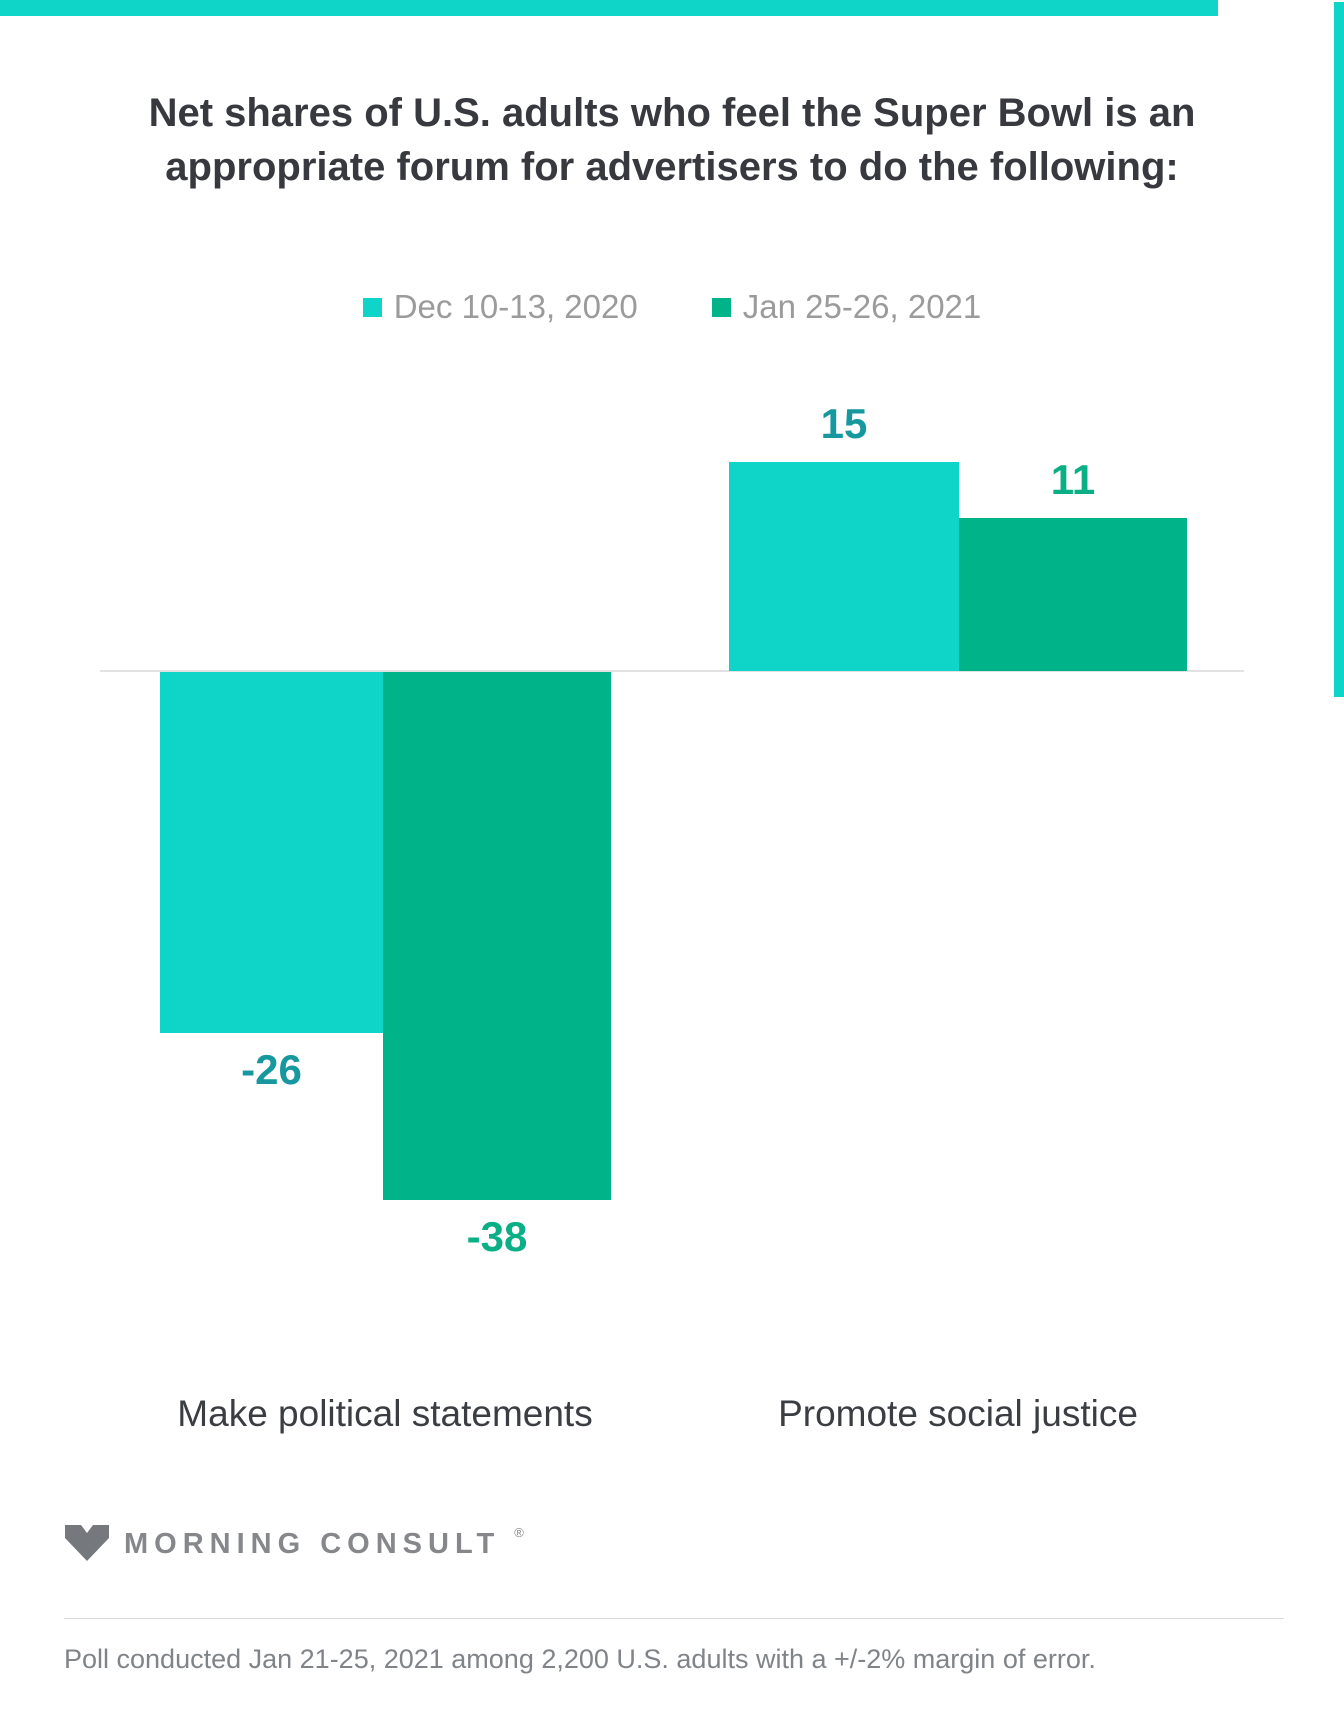  I want to click on value-label-dec-social-justice: 15, so click(844, 423).